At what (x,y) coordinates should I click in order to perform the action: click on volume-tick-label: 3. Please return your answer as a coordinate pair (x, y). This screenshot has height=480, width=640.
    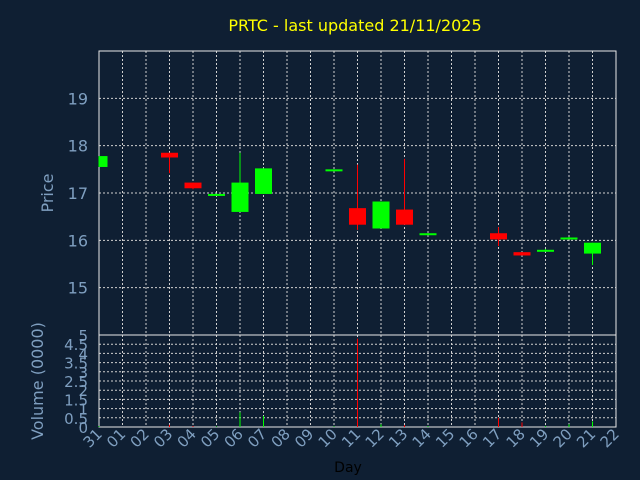
    Looking at the image, I should click on (83, 373).